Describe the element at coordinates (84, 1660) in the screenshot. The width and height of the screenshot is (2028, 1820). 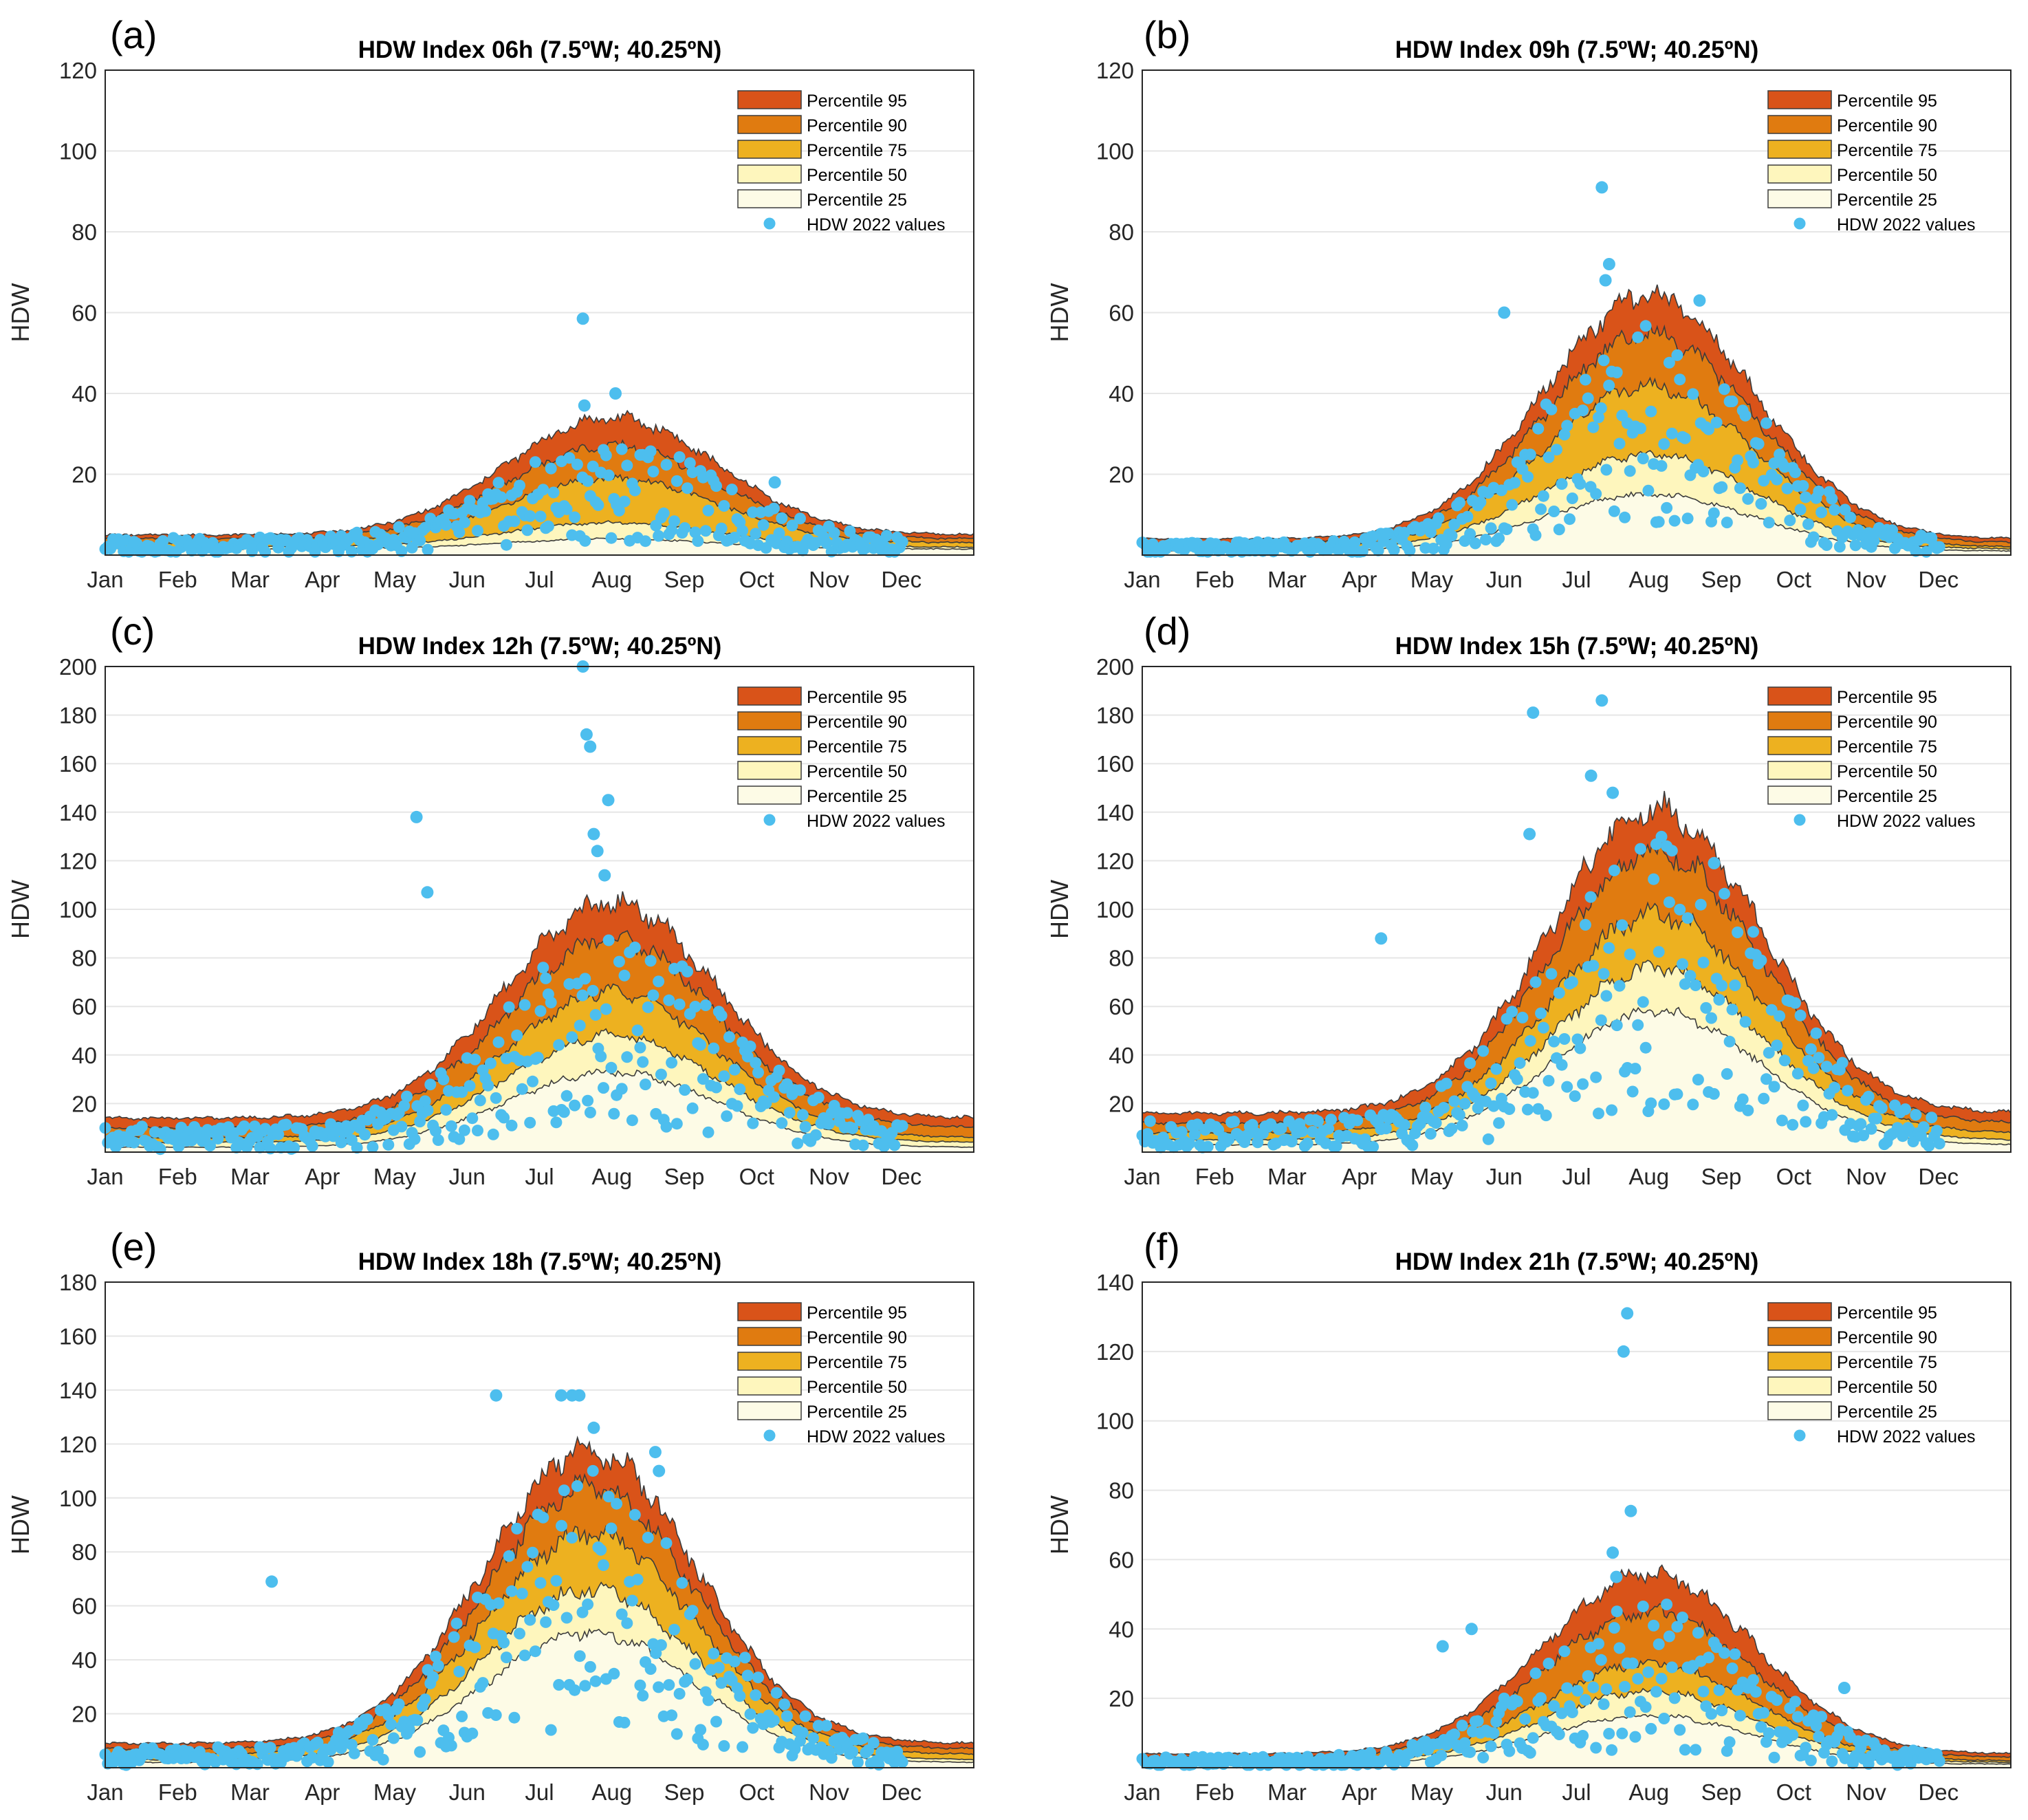
I see `y-tick-label: 40` at that location.